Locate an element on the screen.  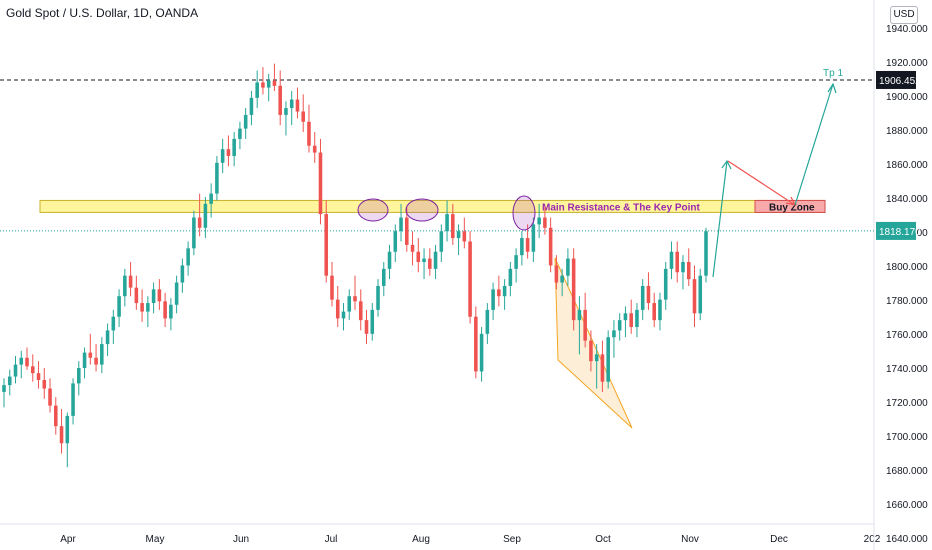
falling-wedge is located at coordinates (593, 343).